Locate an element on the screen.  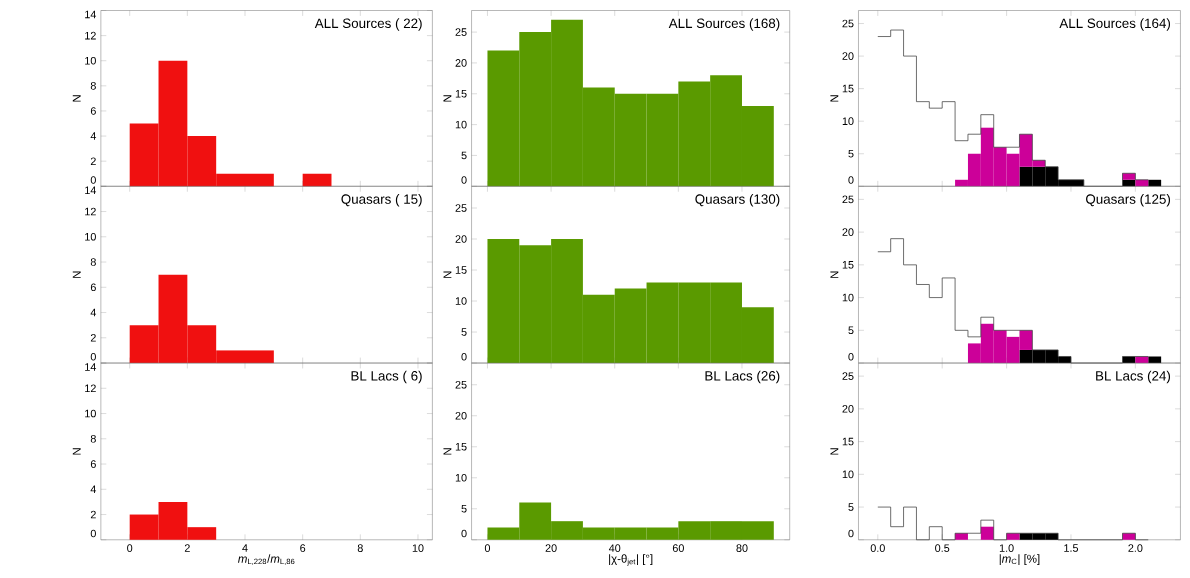
x-tick-label: 8 is located at coordinates (360, 548).